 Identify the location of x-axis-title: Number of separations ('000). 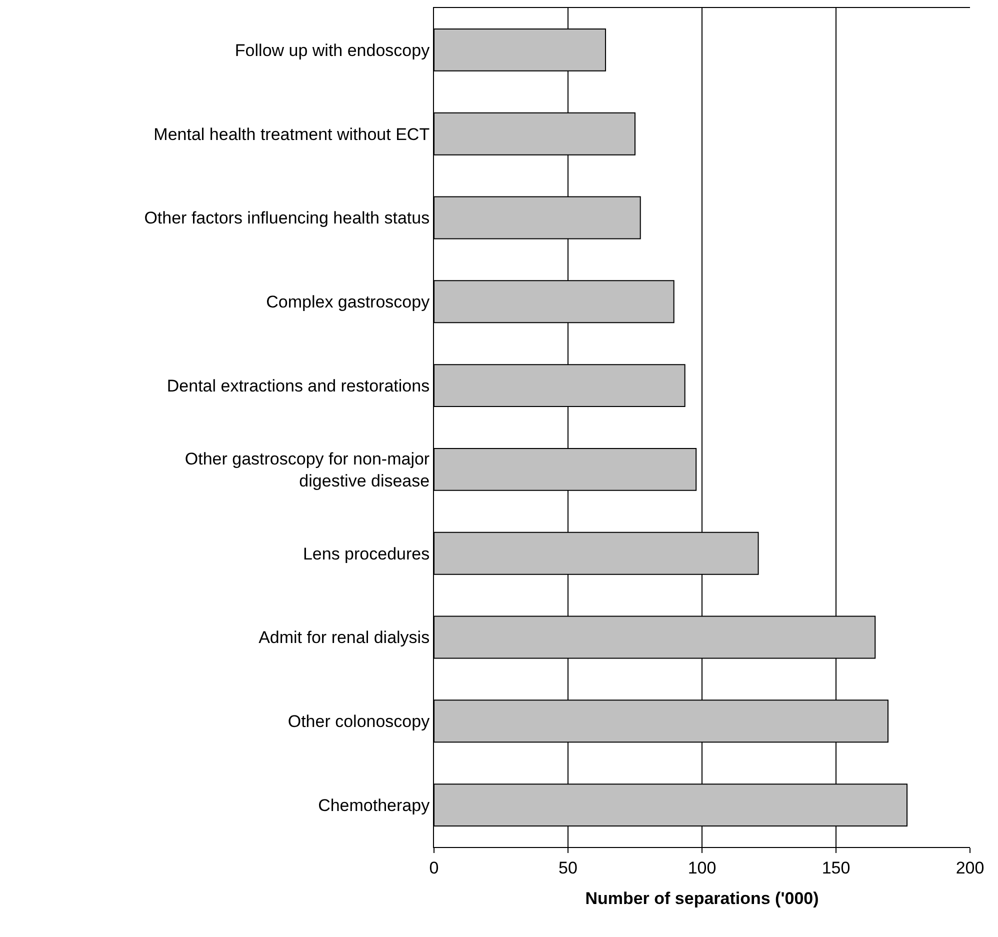
(702, 898).